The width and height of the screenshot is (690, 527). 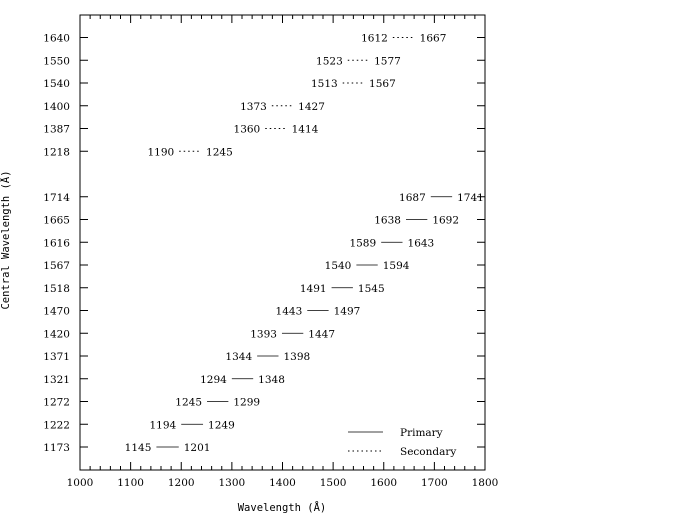 What do you see at coordinates (445, 221) in the screenshot?
I see `range-end-label: 1692` at bounding box center [445, 221].